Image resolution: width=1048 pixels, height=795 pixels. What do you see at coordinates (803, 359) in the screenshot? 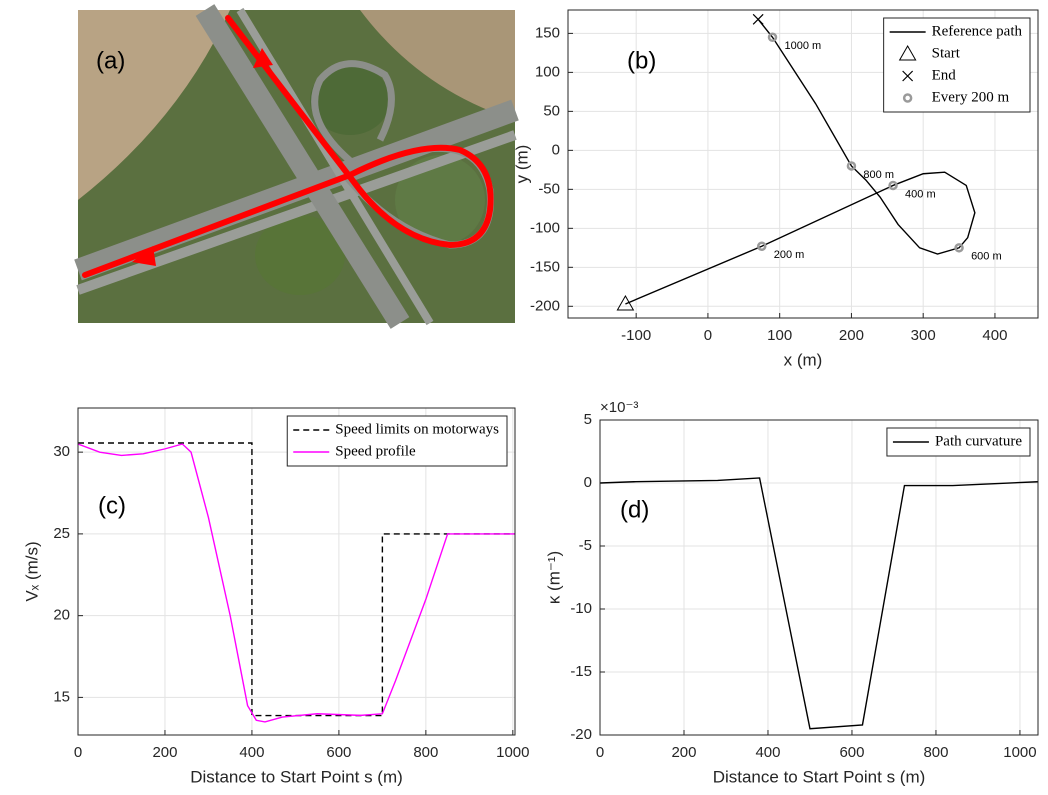
I see `x-axis-label: x (m)` at bounding box center [803, 359].